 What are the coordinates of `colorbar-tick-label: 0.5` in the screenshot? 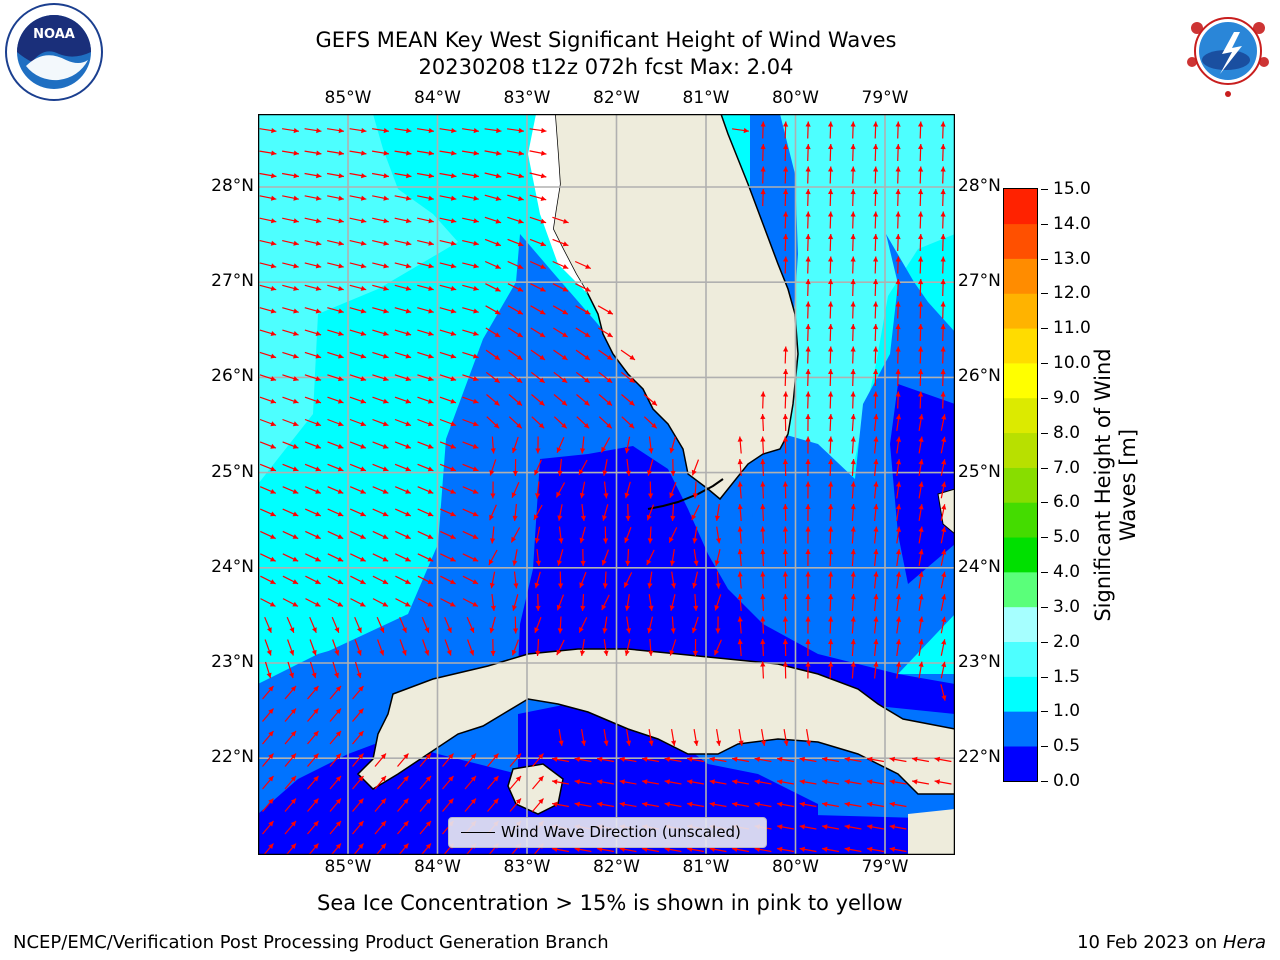 It's located at (1067, 746).